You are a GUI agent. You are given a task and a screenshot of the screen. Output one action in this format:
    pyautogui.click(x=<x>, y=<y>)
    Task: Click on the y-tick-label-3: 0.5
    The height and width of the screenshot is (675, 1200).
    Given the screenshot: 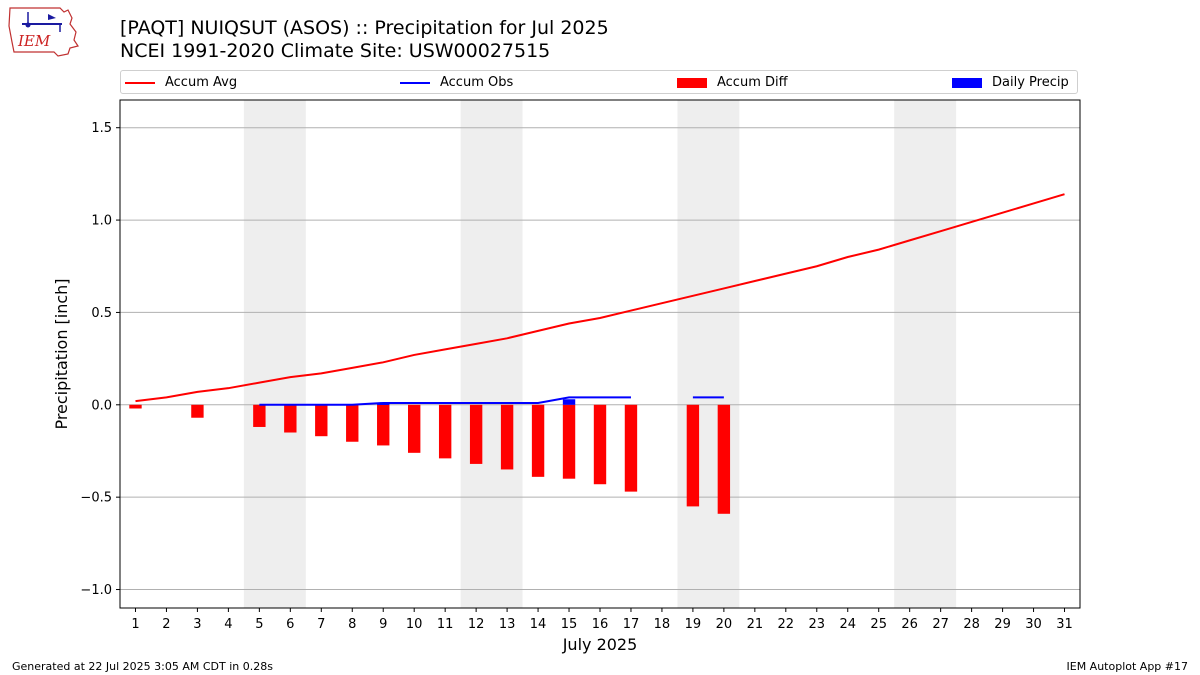 What is the action you would take?
    pyautogui.click(x=101, y=313)
    